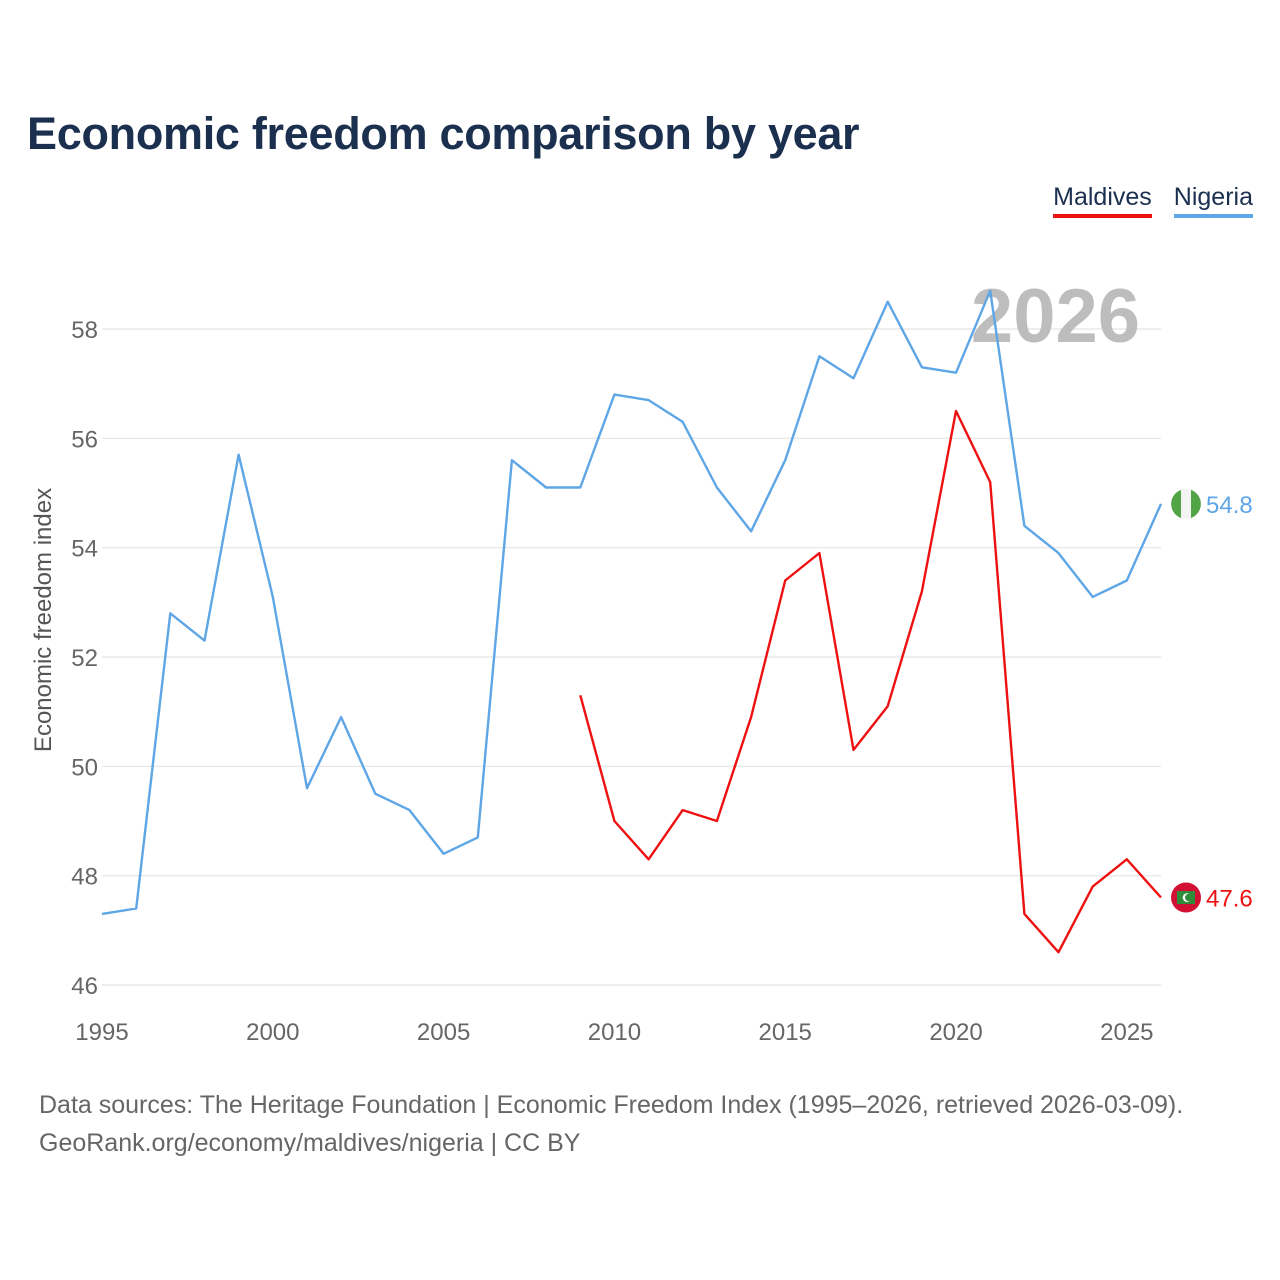 This screenshot has width=1280, height=1280. What do you see at coordinates (1102, 200) in the screenshot?
I see `legend-item-maldives: Maldives` at bounding box center [1102, 200].